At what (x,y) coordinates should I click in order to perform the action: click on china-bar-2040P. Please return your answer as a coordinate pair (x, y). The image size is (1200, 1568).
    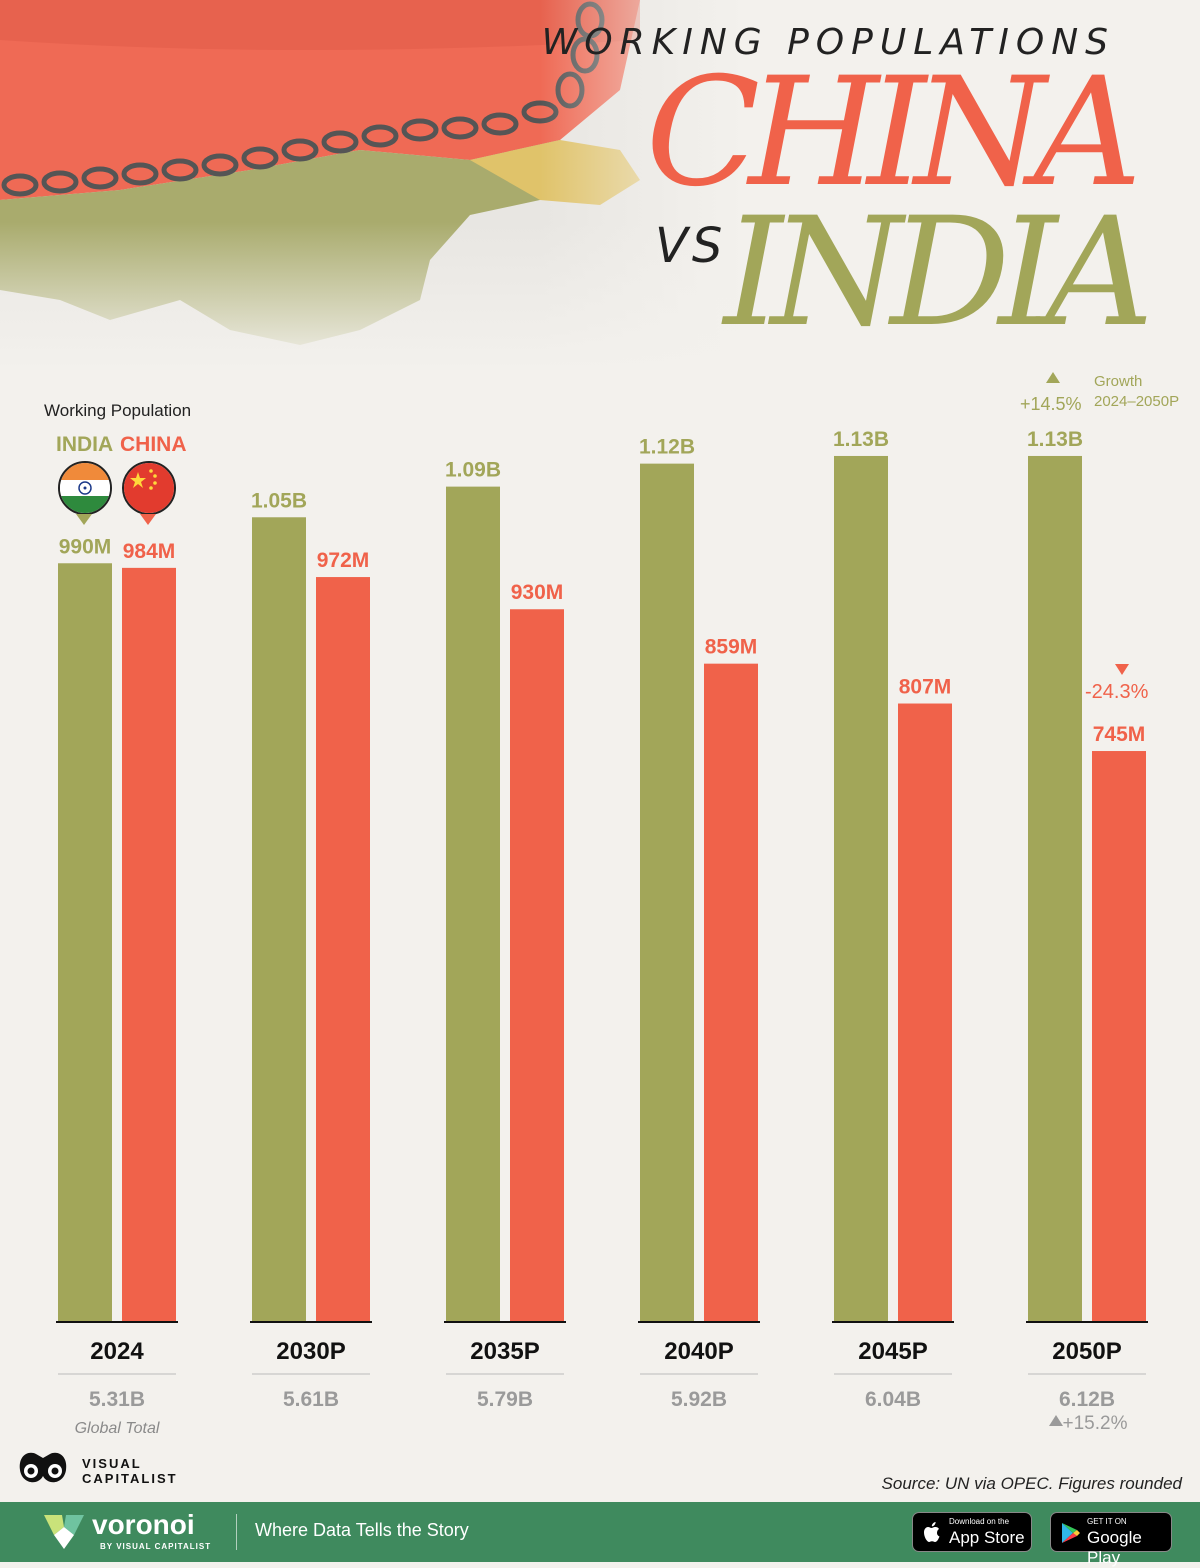
    Looking at the image, I should click on (731, 992).